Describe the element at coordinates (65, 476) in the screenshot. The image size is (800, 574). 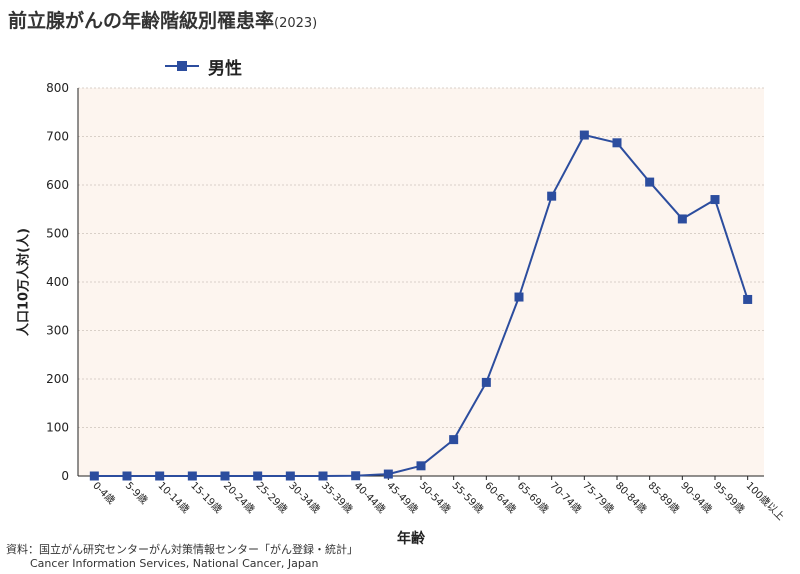
I see `y-tick-label: 0` at that location.